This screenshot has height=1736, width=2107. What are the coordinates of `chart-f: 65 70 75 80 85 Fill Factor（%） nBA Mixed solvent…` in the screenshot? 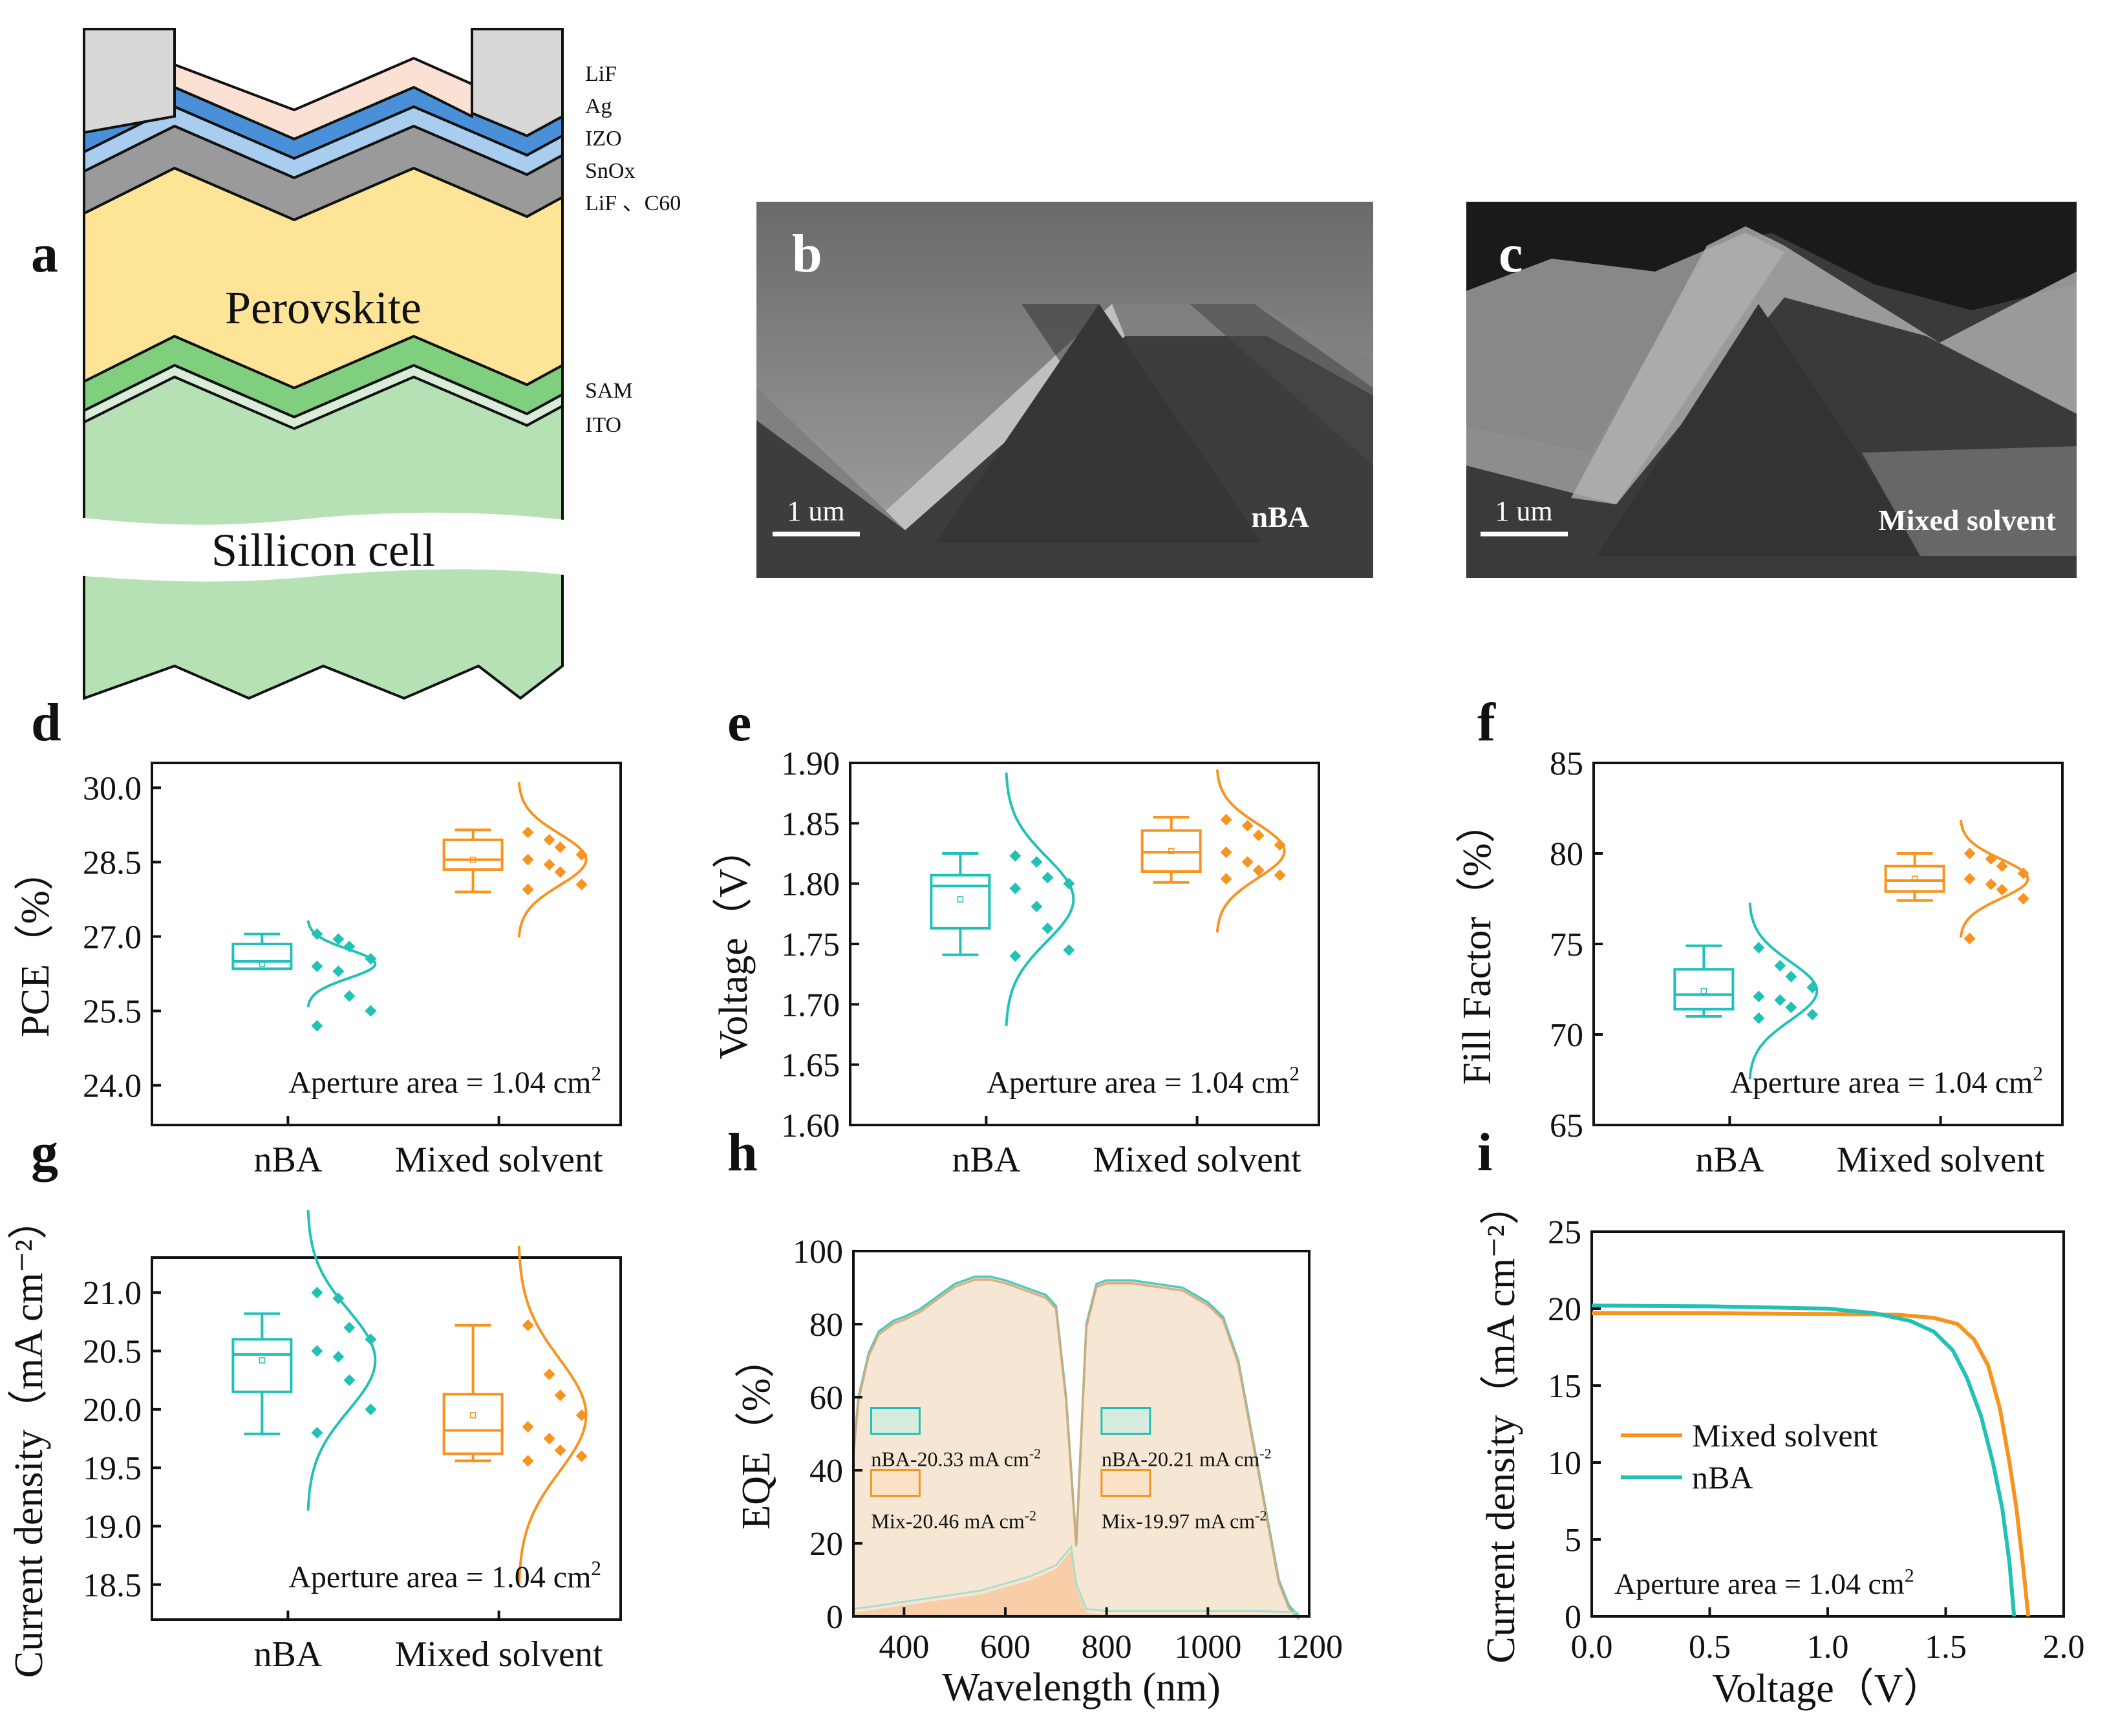 It's located at (1759, 962).